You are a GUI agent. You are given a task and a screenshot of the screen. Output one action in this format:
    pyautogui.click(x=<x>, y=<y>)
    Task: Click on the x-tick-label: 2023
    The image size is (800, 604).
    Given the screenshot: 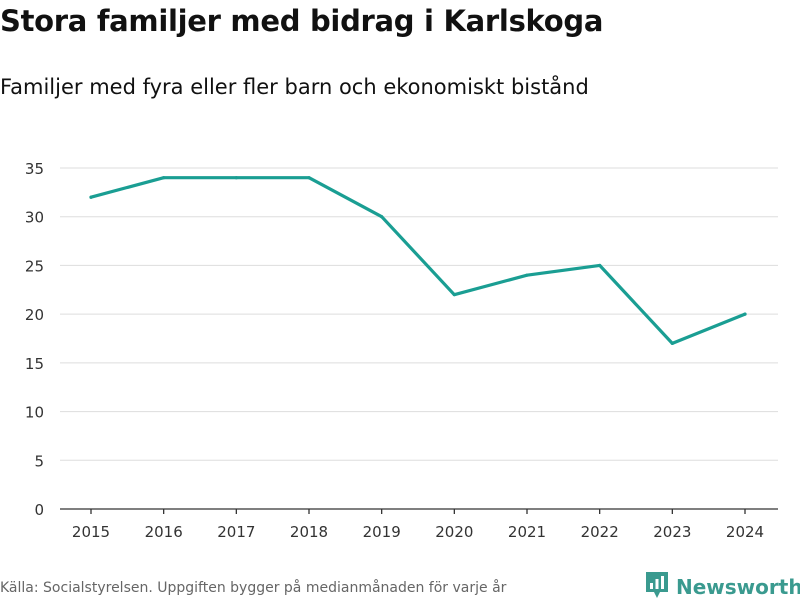 What is the action you would take?
    pyautogui.click(x=672, y=532)
    